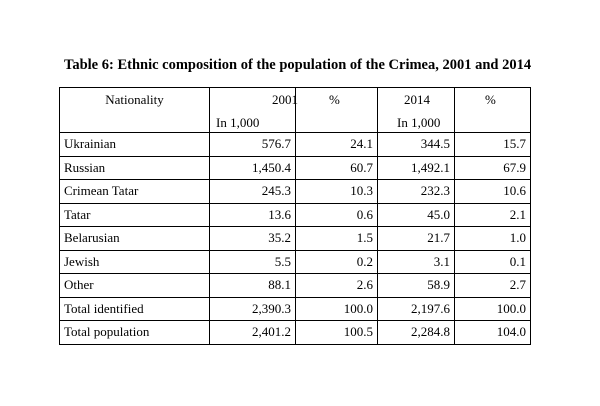 The image size is (600, 406). Describe the element at coordinates (492, 144) in the screenshot. I see `cell-2014-percent: 15.7` at that location.